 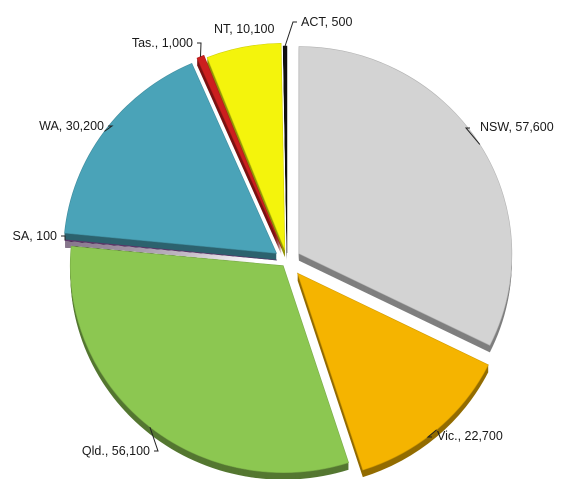 What do you see at coordinates (470, 436) in the screenshot?
I see `data-label-vic: Vic., 22,700` at bounding box center [470, 436].